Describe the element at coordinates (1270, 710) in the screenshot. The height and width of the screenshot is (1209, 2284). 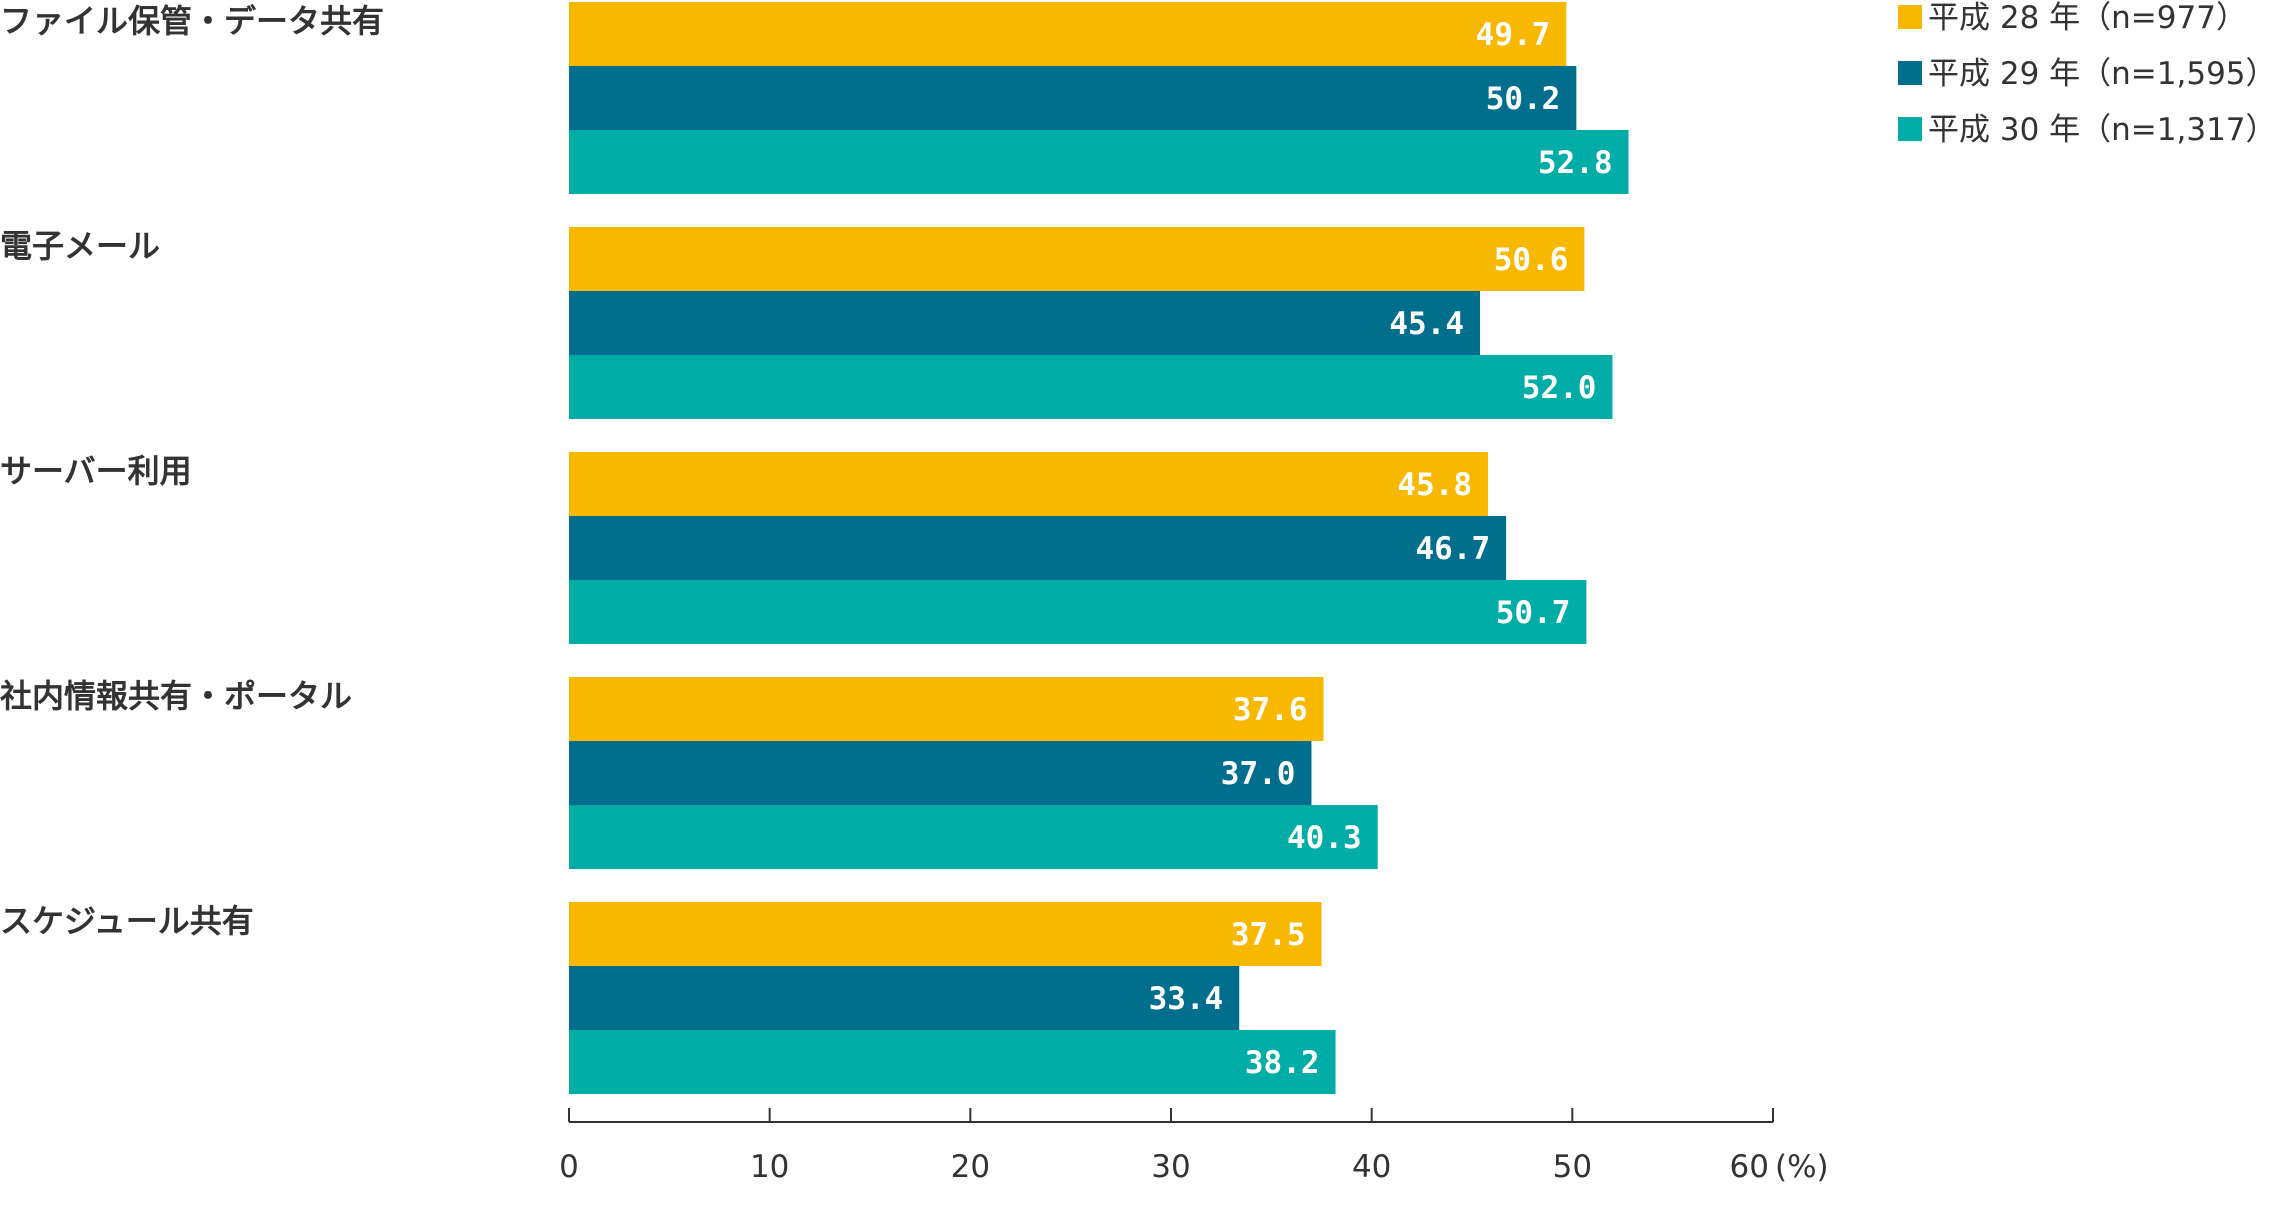
I see `data-label: 37.6` at that location.